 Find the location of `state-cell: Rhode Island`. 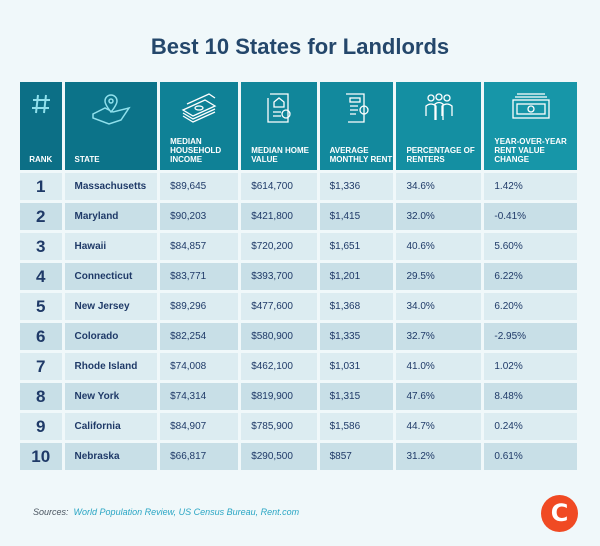

state-cell: Rhode Island is located at coordinates (111, 366).